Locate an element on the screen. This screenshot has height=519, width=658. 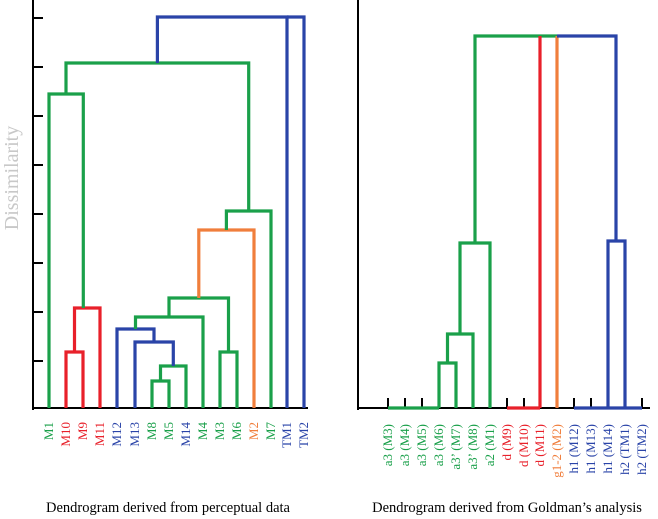
left-leaf-label: M5 is located at coordinates (168, 431).